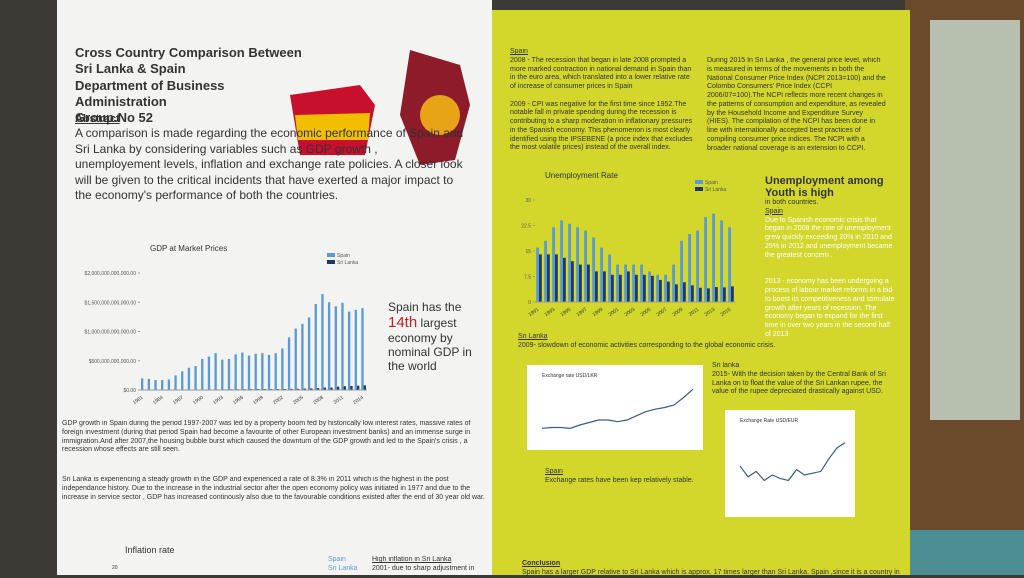 The height and width of the screenshot is (578, 1024). Describe the element at coordinates (582, 312) in the screenshot. I see `x-tick-label: 1997` at that location.